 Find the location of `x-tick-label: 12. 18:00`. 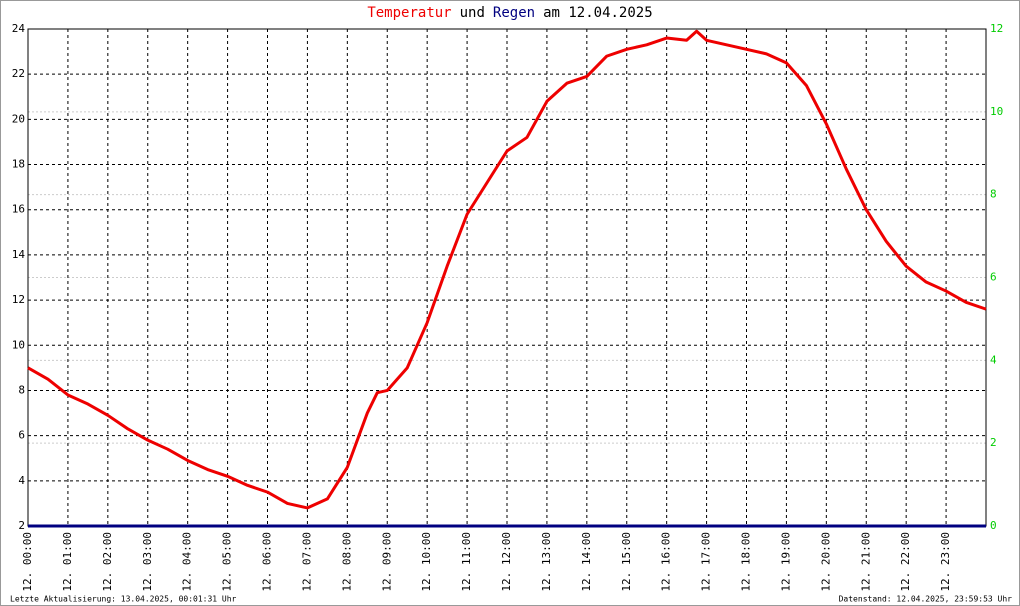

x-tick-label: 12. 18:00 is located at coordinates (746, 562).